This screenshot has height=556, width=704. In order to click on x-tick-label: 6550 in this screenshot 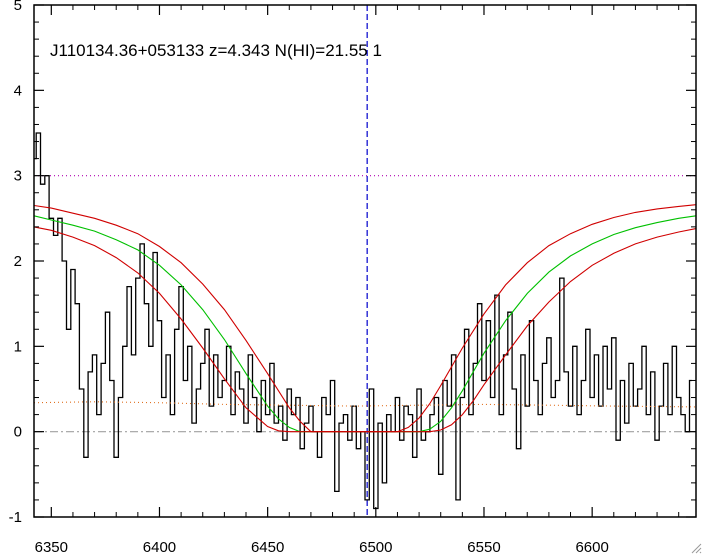, I will do `click(483, 547)`.